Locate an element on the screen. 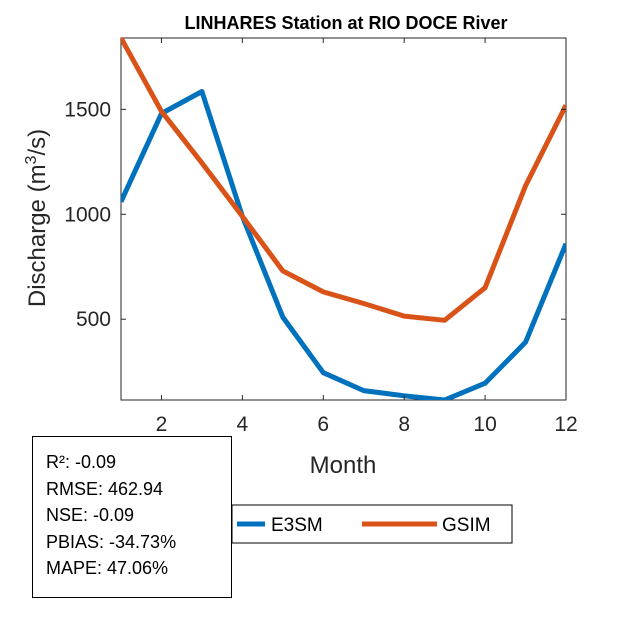  x-tick-label-6: 6 is located at coordinates (323, 424).